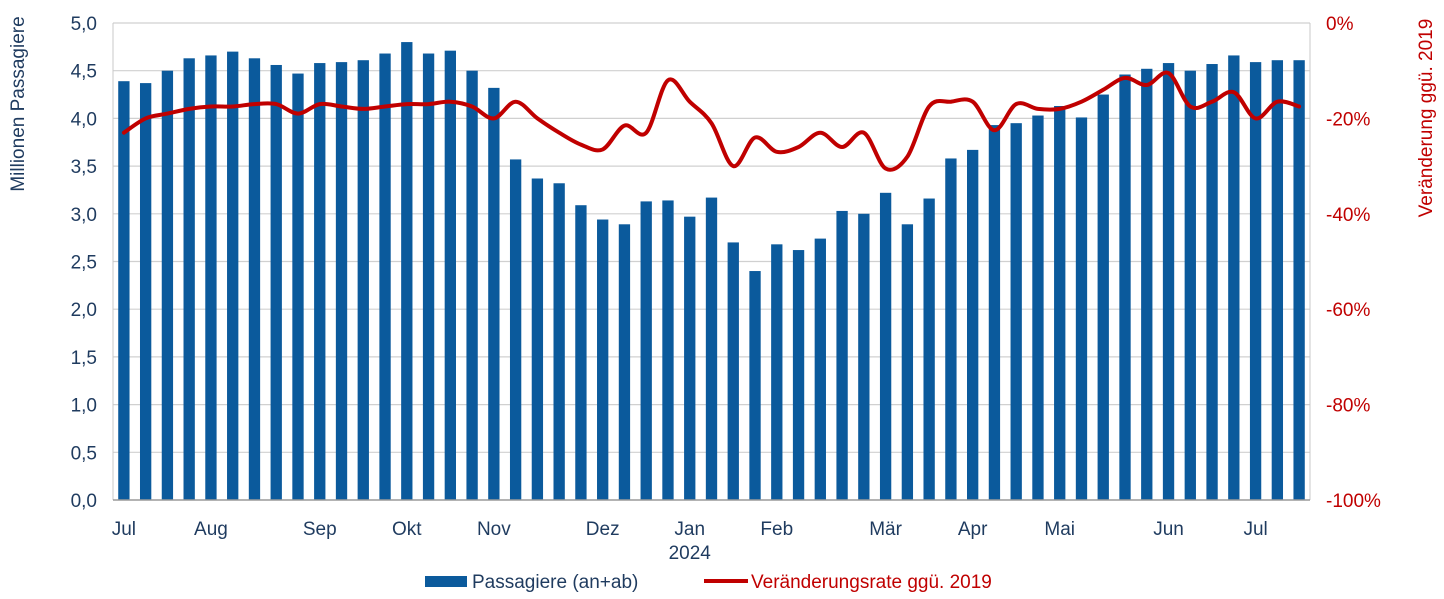  What do you see at coordinates (689, 529) in the screenshot?
I see `x-tick-label: Jan` at bounding box center [689, 529].